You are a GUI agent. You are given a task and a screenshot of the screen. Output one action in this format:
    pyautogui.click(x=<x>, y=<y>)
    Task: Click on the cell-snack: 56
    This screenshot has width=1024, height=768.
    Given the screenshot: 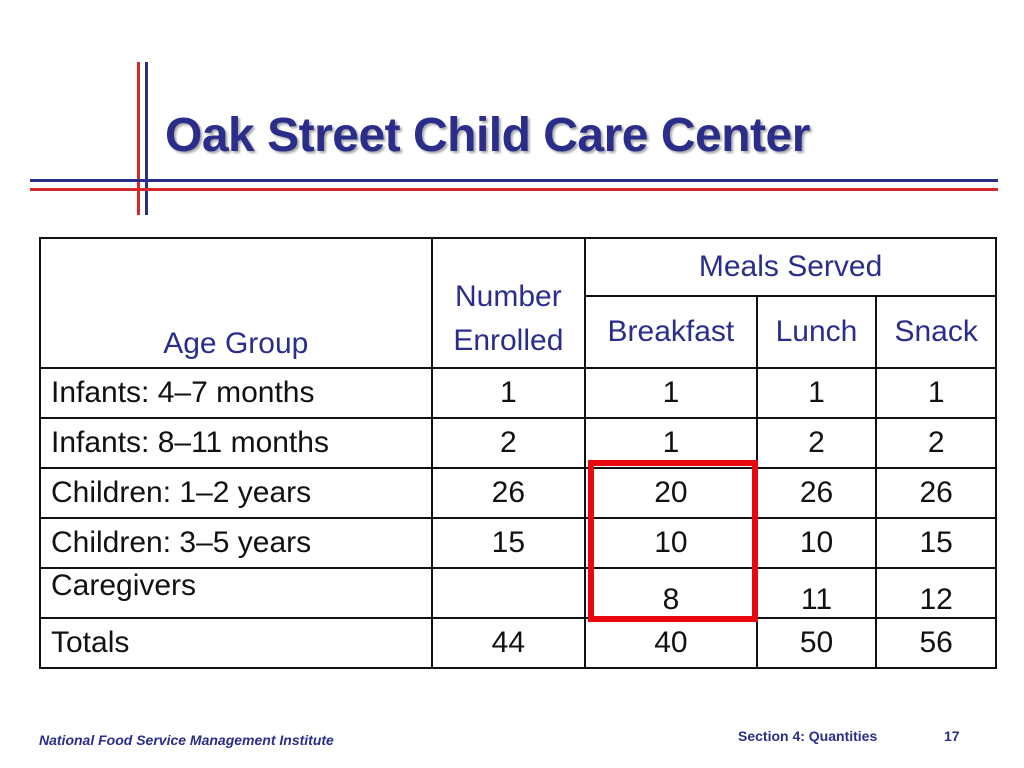 What is the action you would take?
    pyautogui.click(x=936, y=643)
    